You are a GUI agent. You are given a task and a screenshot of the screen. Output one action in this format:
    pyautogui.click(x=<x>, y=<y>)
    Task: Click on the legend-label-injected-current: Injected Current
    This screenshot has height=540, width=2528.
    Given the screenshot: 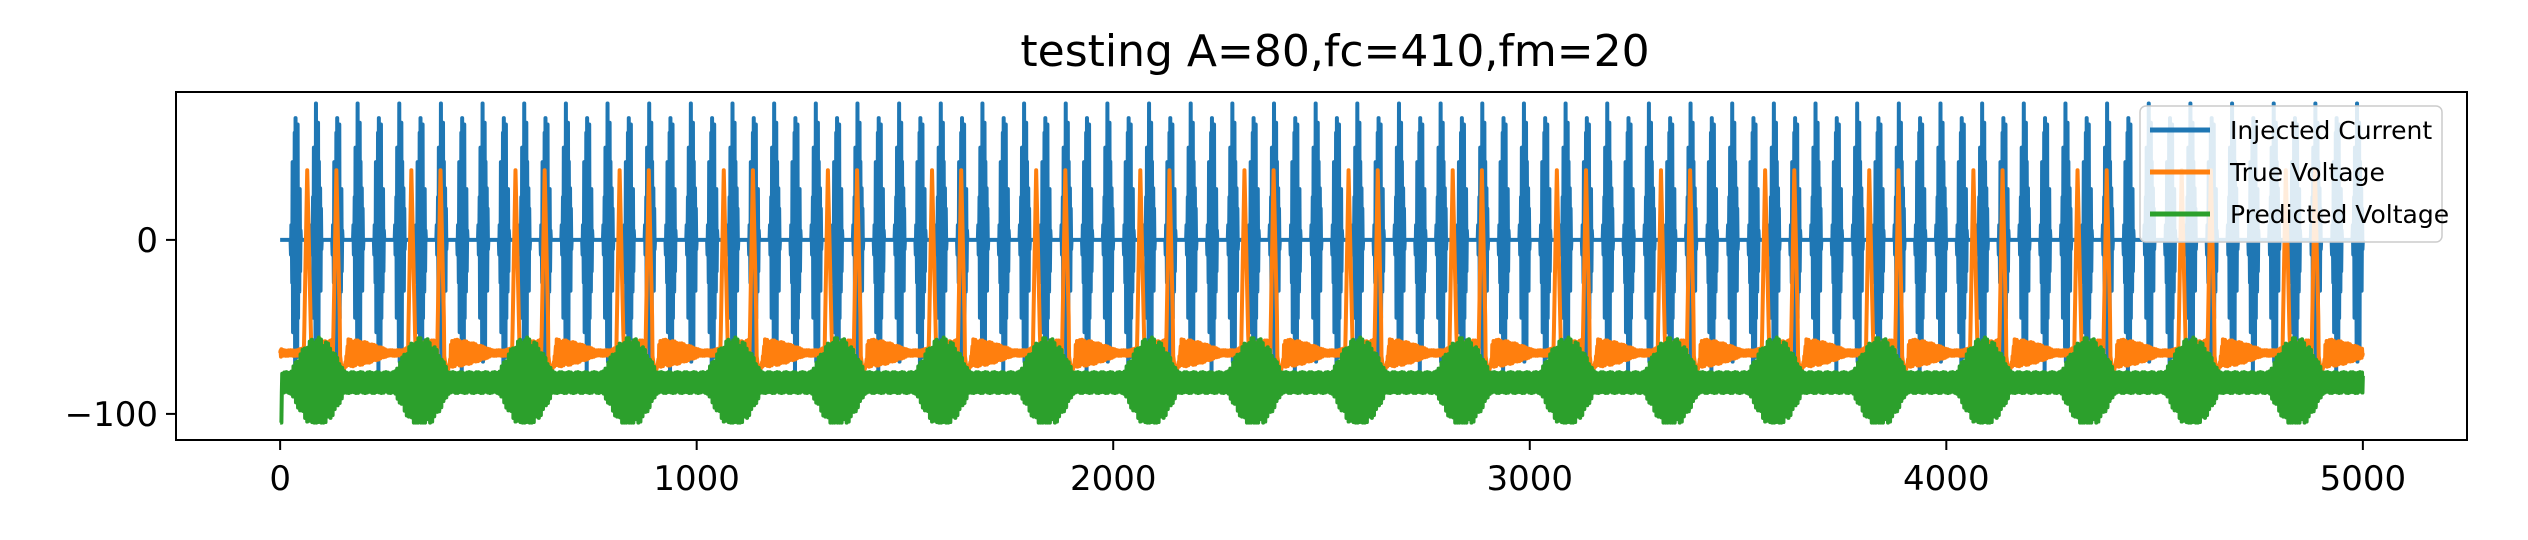 What is the action you would take?
    pyautogui.click(x=2331, y=130)
    